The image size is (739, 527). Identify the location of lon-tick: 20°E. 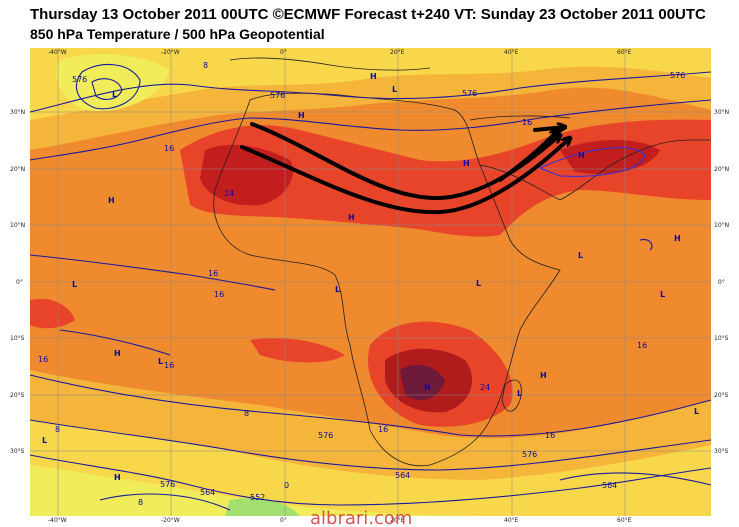
(397, 52).